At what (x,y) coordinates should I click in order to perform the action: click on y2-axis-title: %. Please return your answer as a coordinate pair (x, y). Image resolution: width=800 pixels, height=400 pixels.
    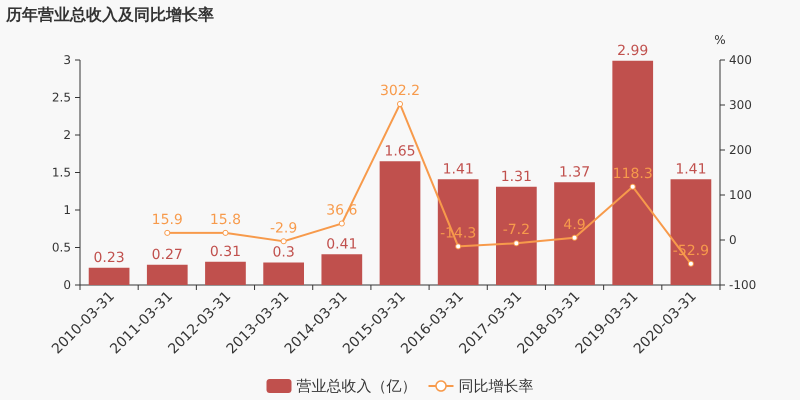
    Looking at the image, I should click on (720, 40).